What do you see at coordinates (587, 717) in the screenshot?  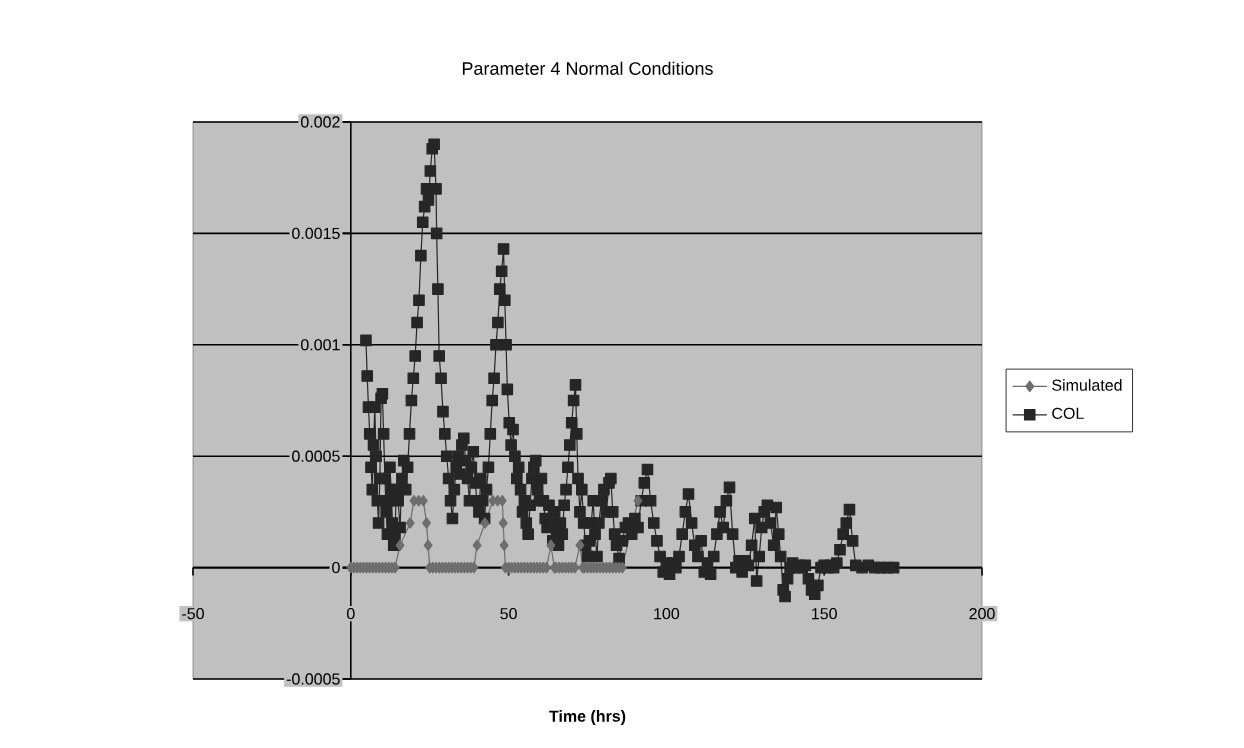 I see `x-axis-title: Time (hrs)` at bounding box center [587, 717].